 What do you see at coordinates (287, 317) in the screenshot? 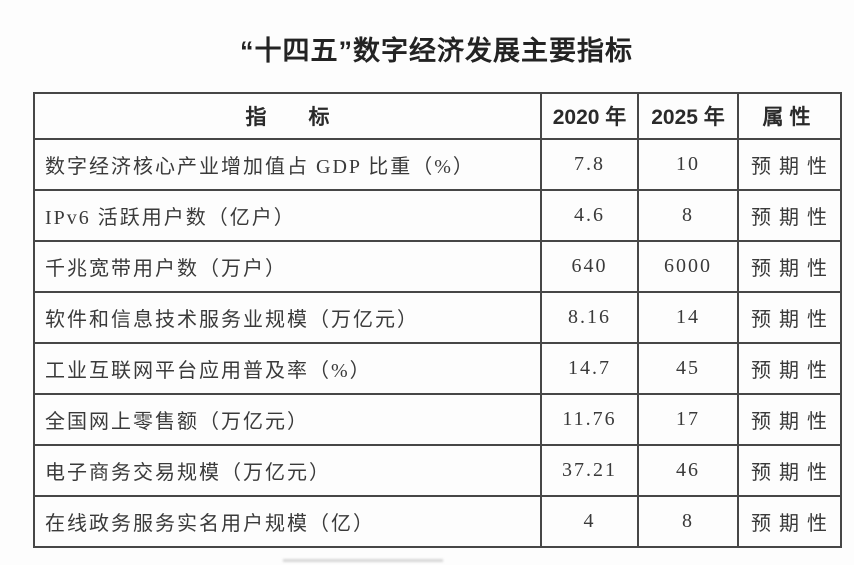
I see `indicator-cell: 软件和信息技术服务业规模（万亿元）` at bounding box center [287, 317].